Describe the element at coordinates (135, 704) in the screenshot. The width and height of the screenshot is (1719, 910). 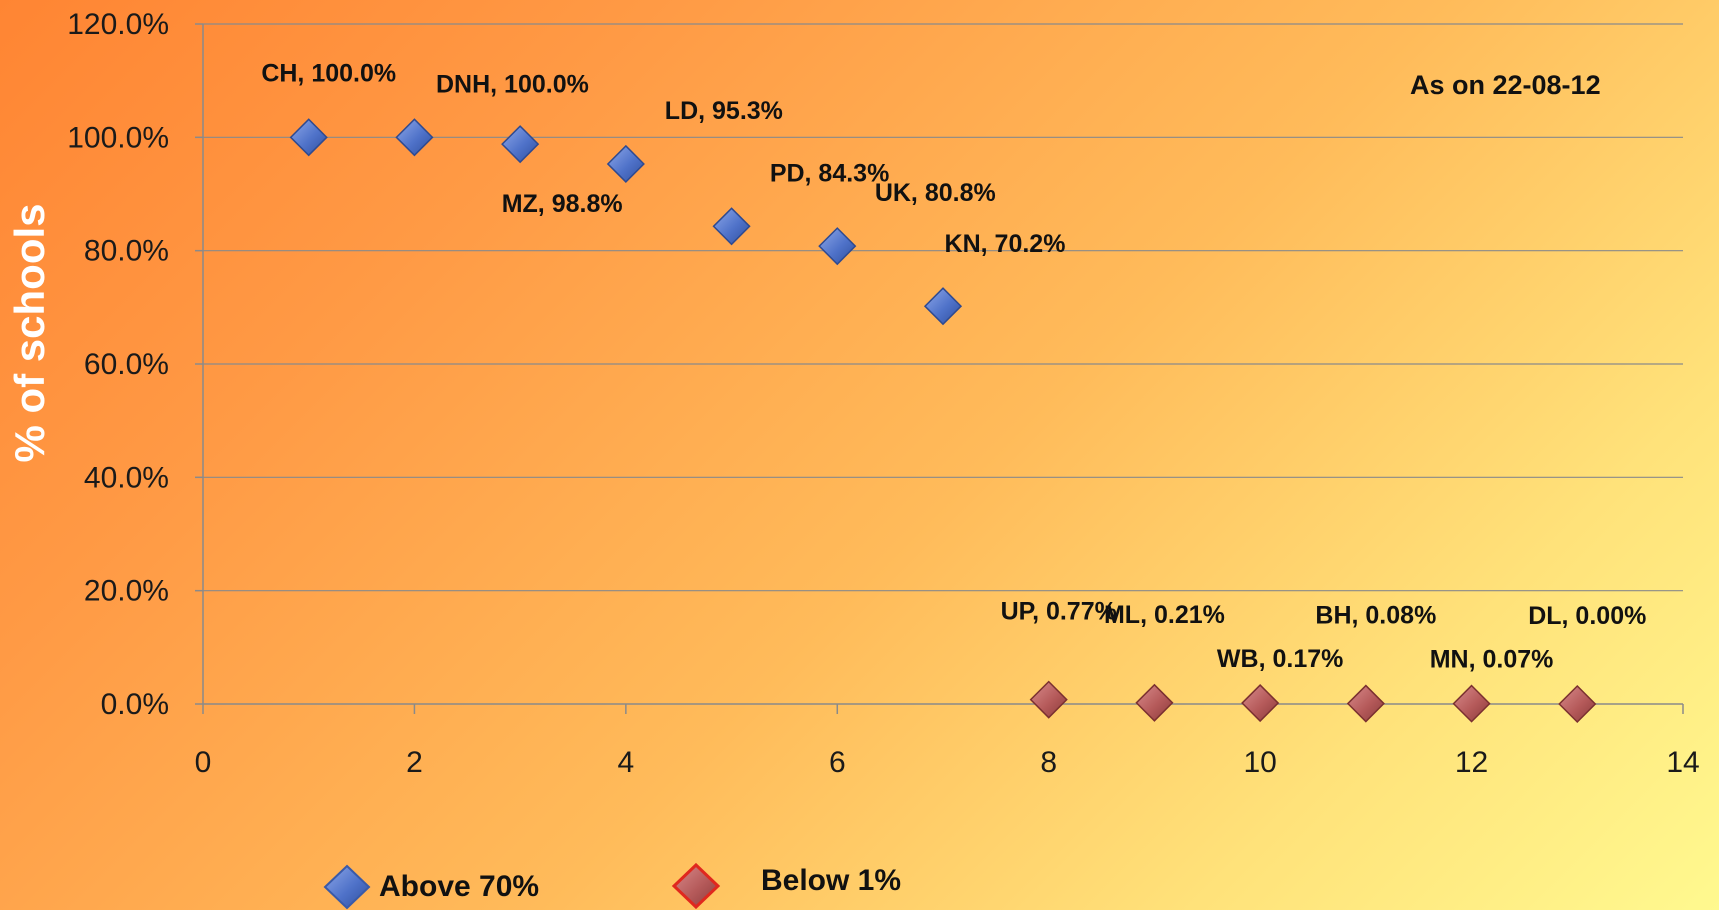
I see `y-tick-label: 0.0%` at that location.